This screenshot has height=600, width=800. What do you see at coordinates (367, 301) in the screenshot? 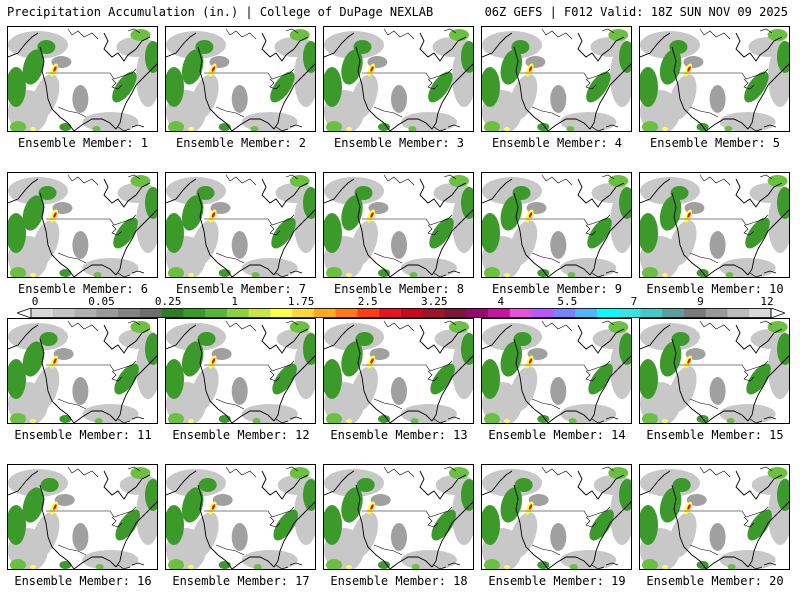
I see `colorbar-tick-label: 2.5` at bounding box center [367, 301].